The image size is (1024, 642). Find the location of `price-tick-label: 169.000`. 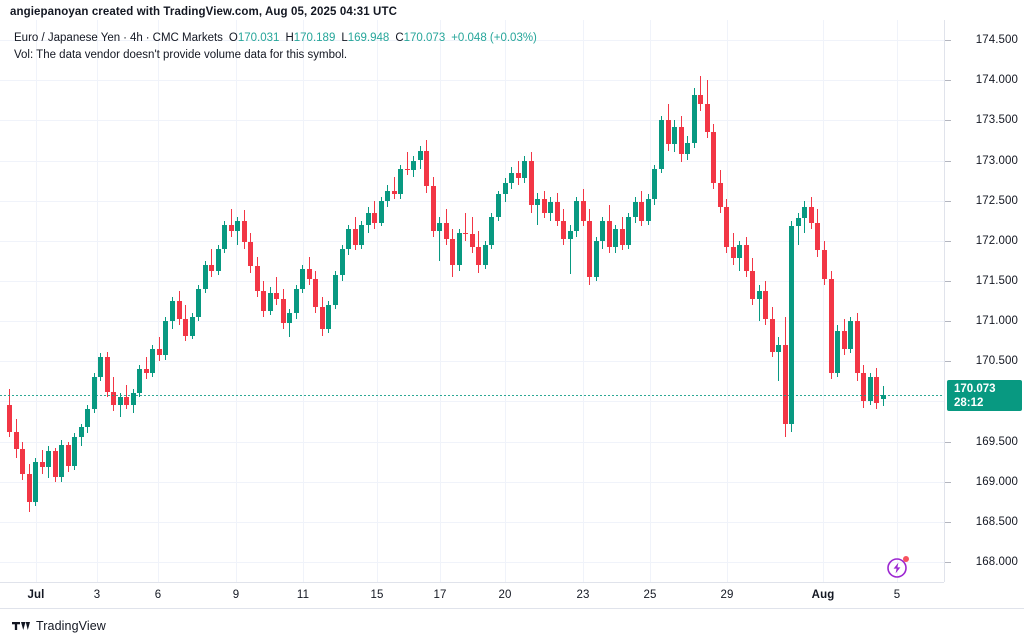

price-tick-label: 169.000 is located at coordinates (996, 481).